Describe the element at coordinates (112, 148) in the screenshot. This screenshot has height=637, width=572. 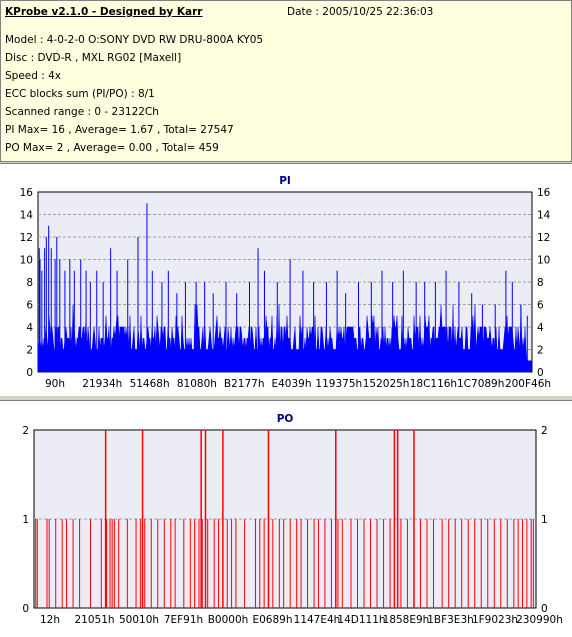
I see `info-po-stats: PO Max= 2 , Average= 0.00 , Total= 459` at that location.